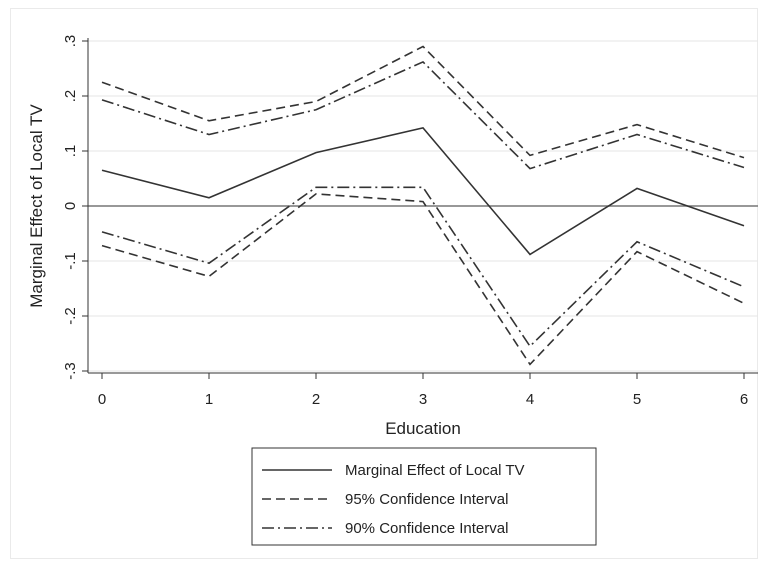  Describe the element at coordinates (209, 399) in the screenshot. I see `x-tick-label: 1` at that location.